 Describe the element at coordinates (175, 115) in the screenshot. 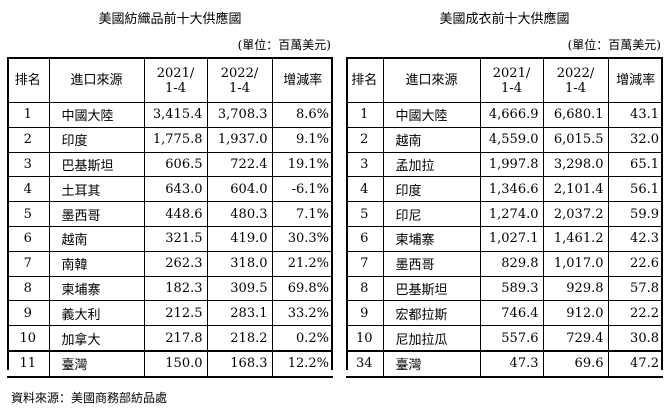

I see `value-2021-cell: 3,415.4` at that location.